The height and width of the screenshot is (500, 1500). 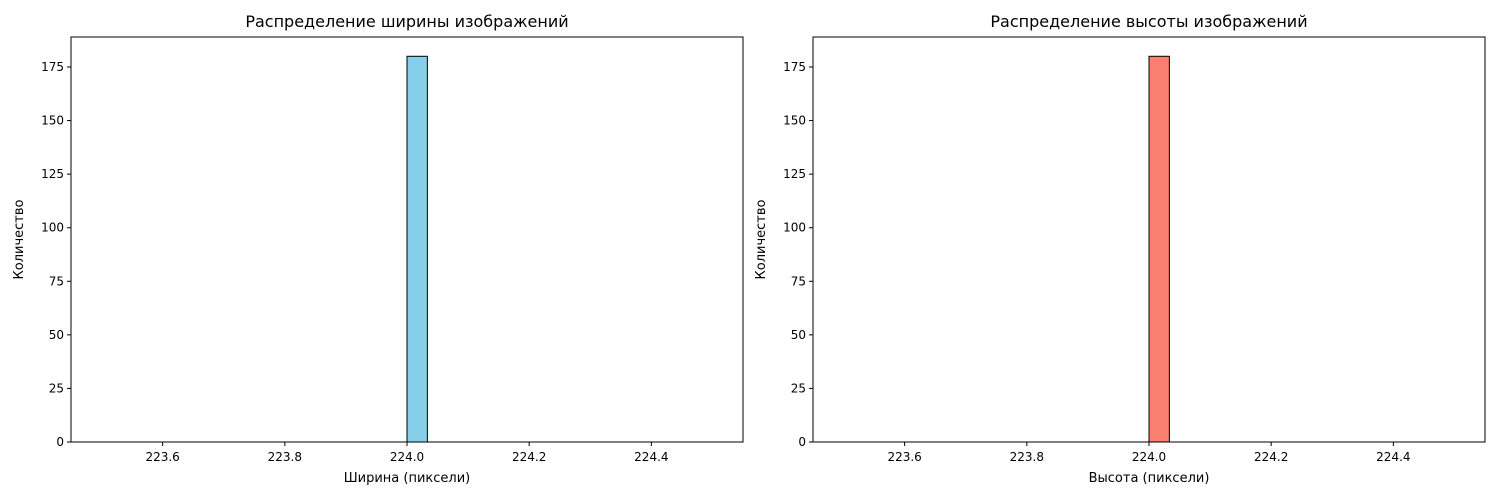 What do you see at coordinates (798, 281) in the screenshot?
I see `chart2-ytick-label: 75` at bounding box center [798, 281].